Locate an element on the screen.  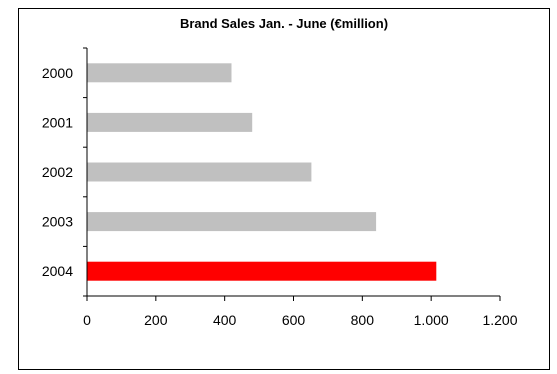
x-tick-label-800: 800 is located at coordinates (363, 320).